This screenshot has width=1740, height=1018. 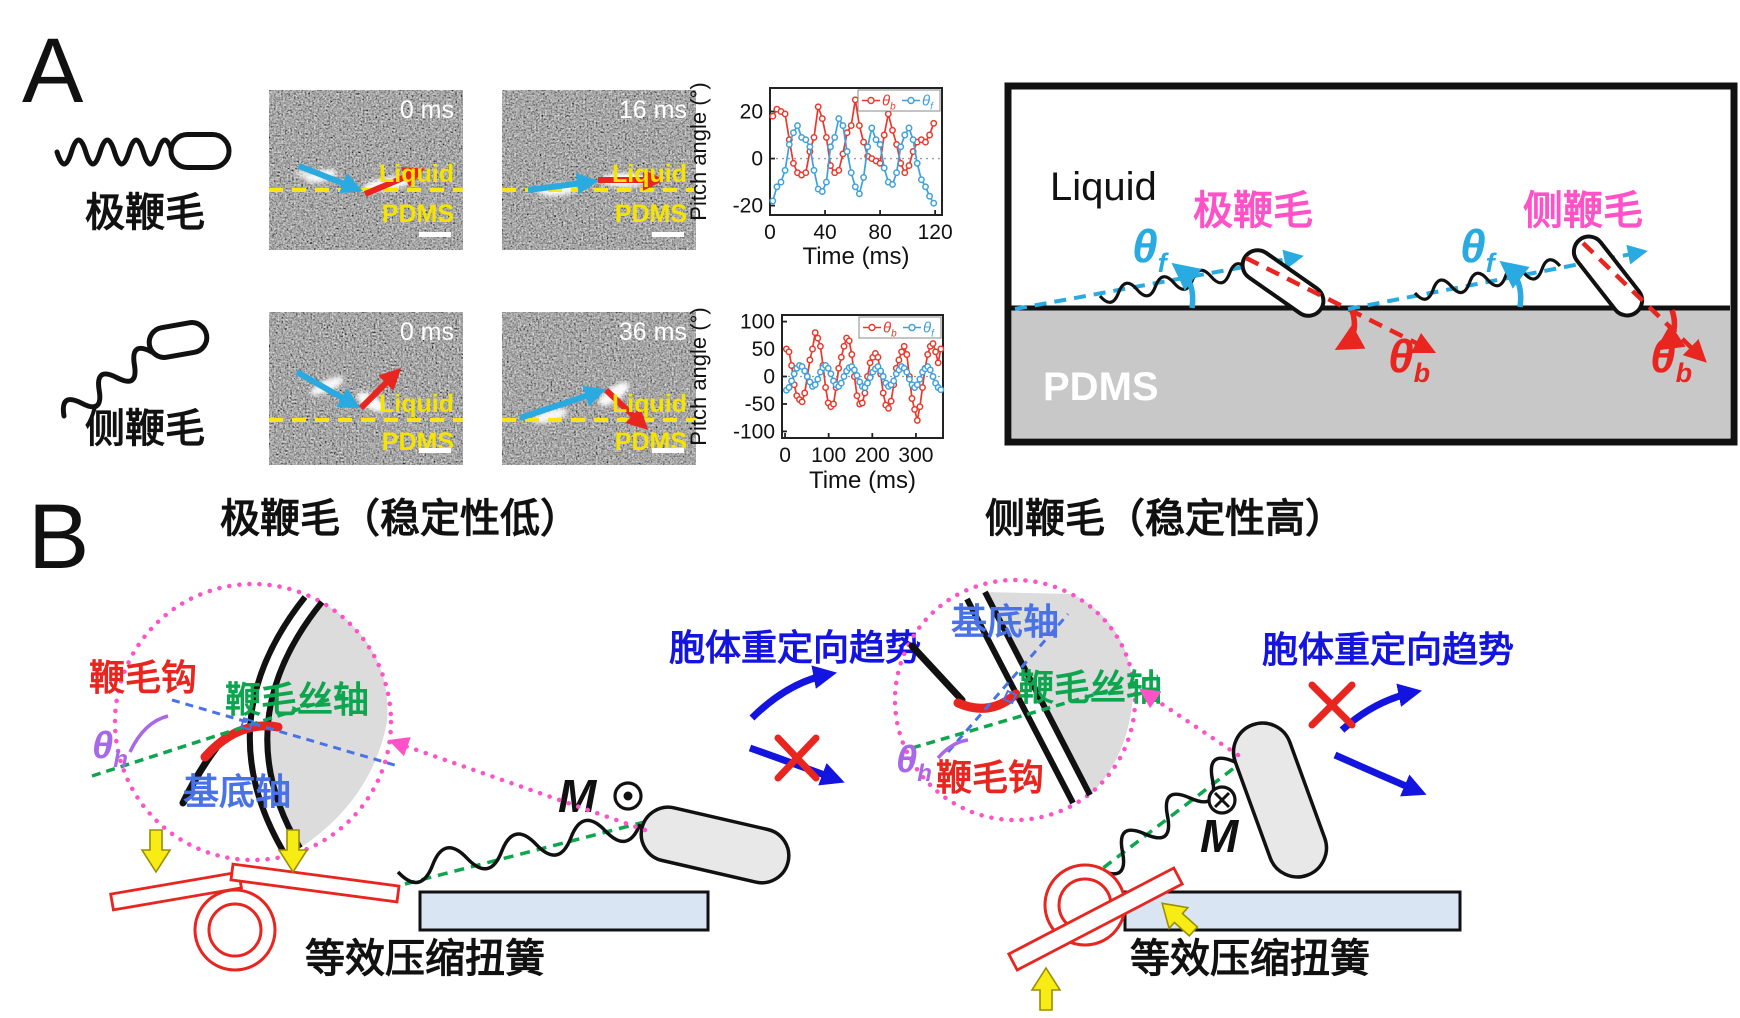 What do you see at coordinates (224, 851) in the screenshot?
I see `compression-arrows-left` at bounding box center [224, 851].